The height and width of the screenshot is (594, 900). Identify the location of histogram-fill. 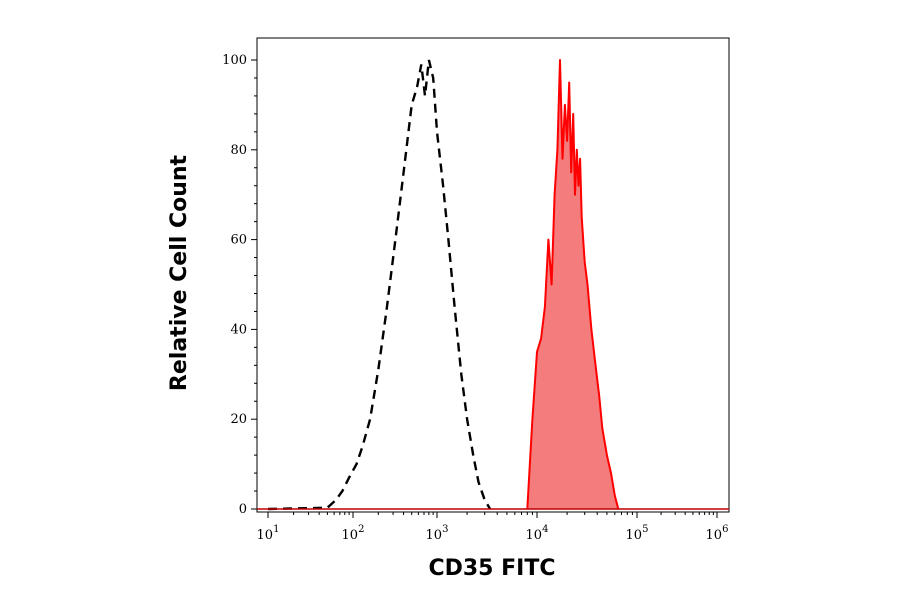
(573, 284).